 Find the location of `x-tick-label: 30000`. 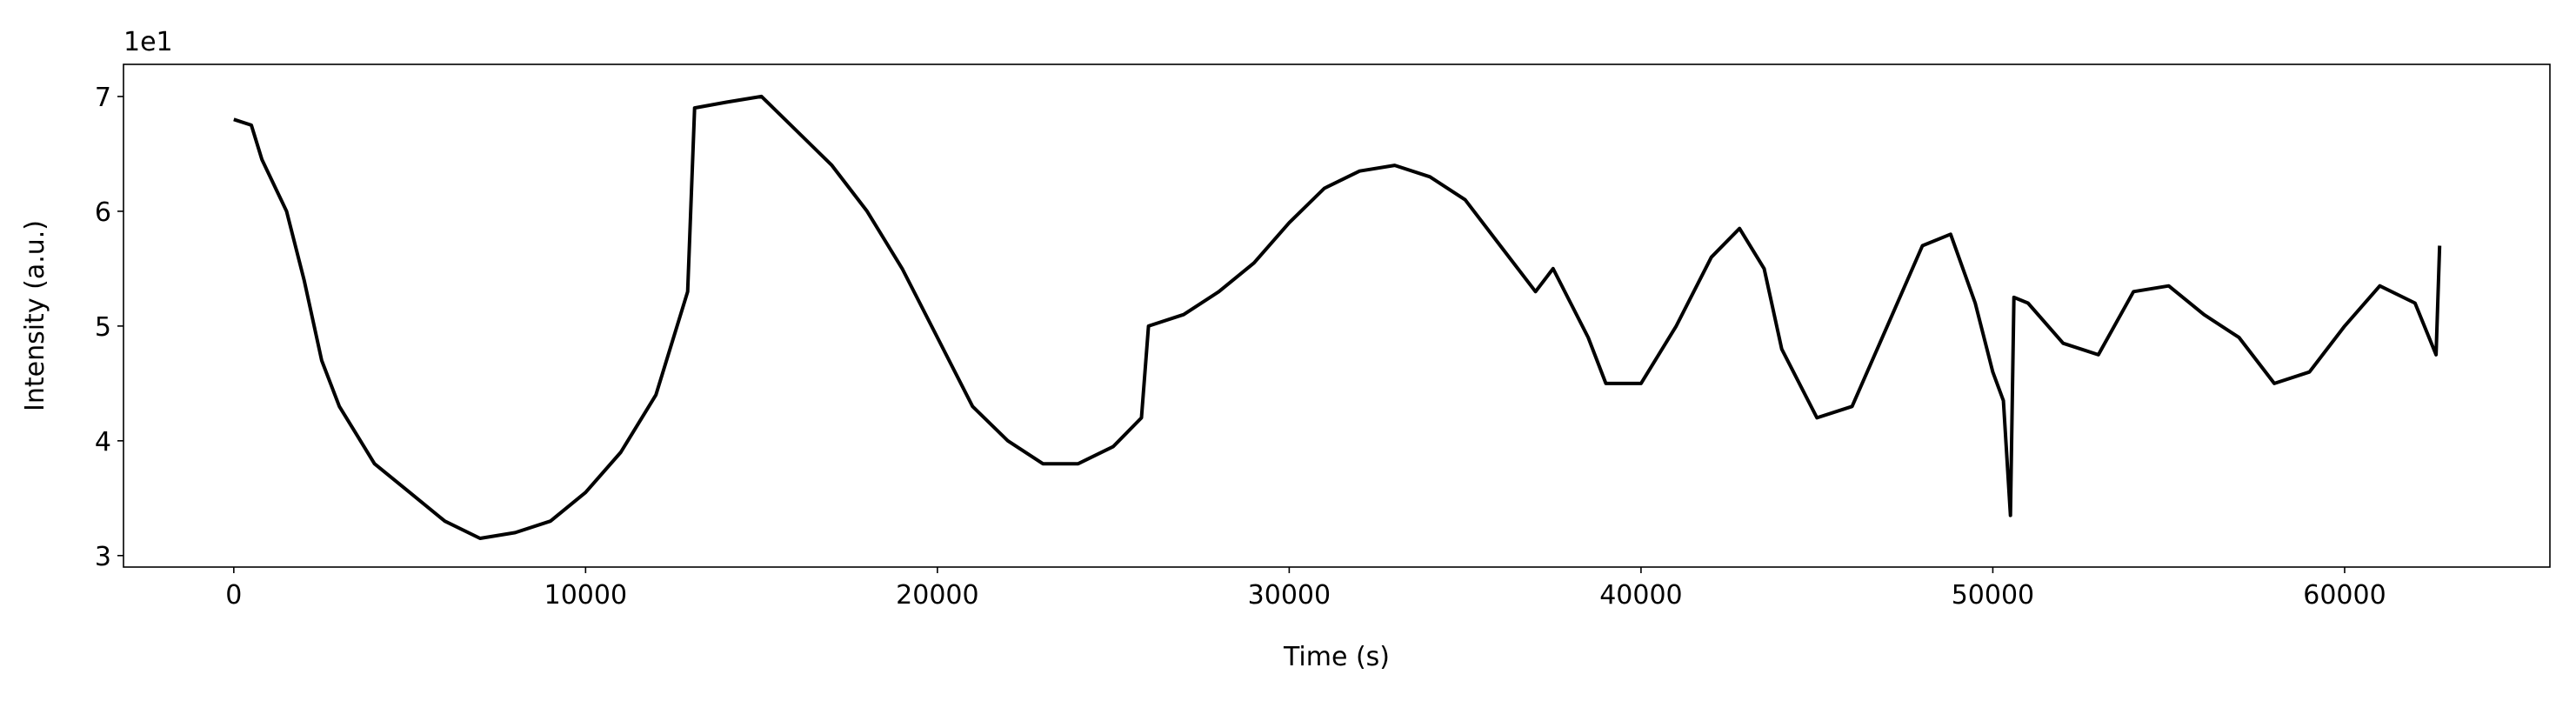

x-tick-label: 30000 is located at coordinates (1289, 596).